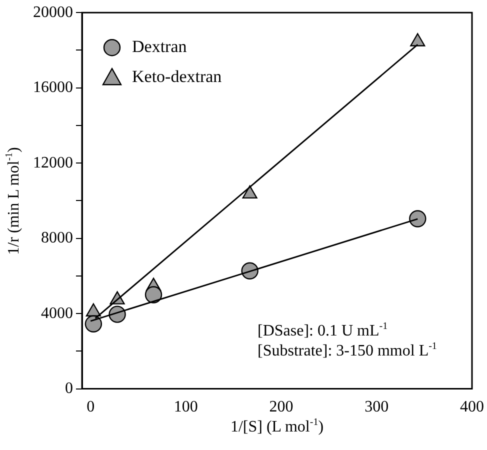 The image size is (487, 450). I want to click on y-tick-label: 20000, so click(53, 12).